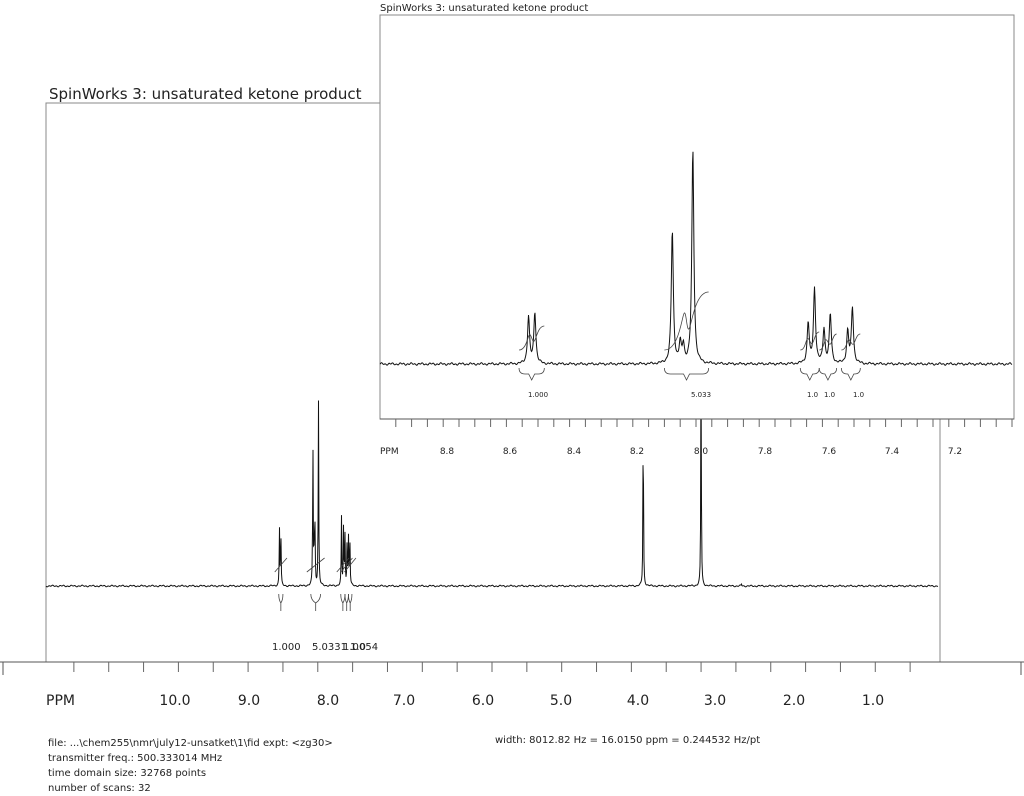  Describe the element at coordinates (829, 452) in the screenshot. I see `inset-tick-label: 7.6` at that location.